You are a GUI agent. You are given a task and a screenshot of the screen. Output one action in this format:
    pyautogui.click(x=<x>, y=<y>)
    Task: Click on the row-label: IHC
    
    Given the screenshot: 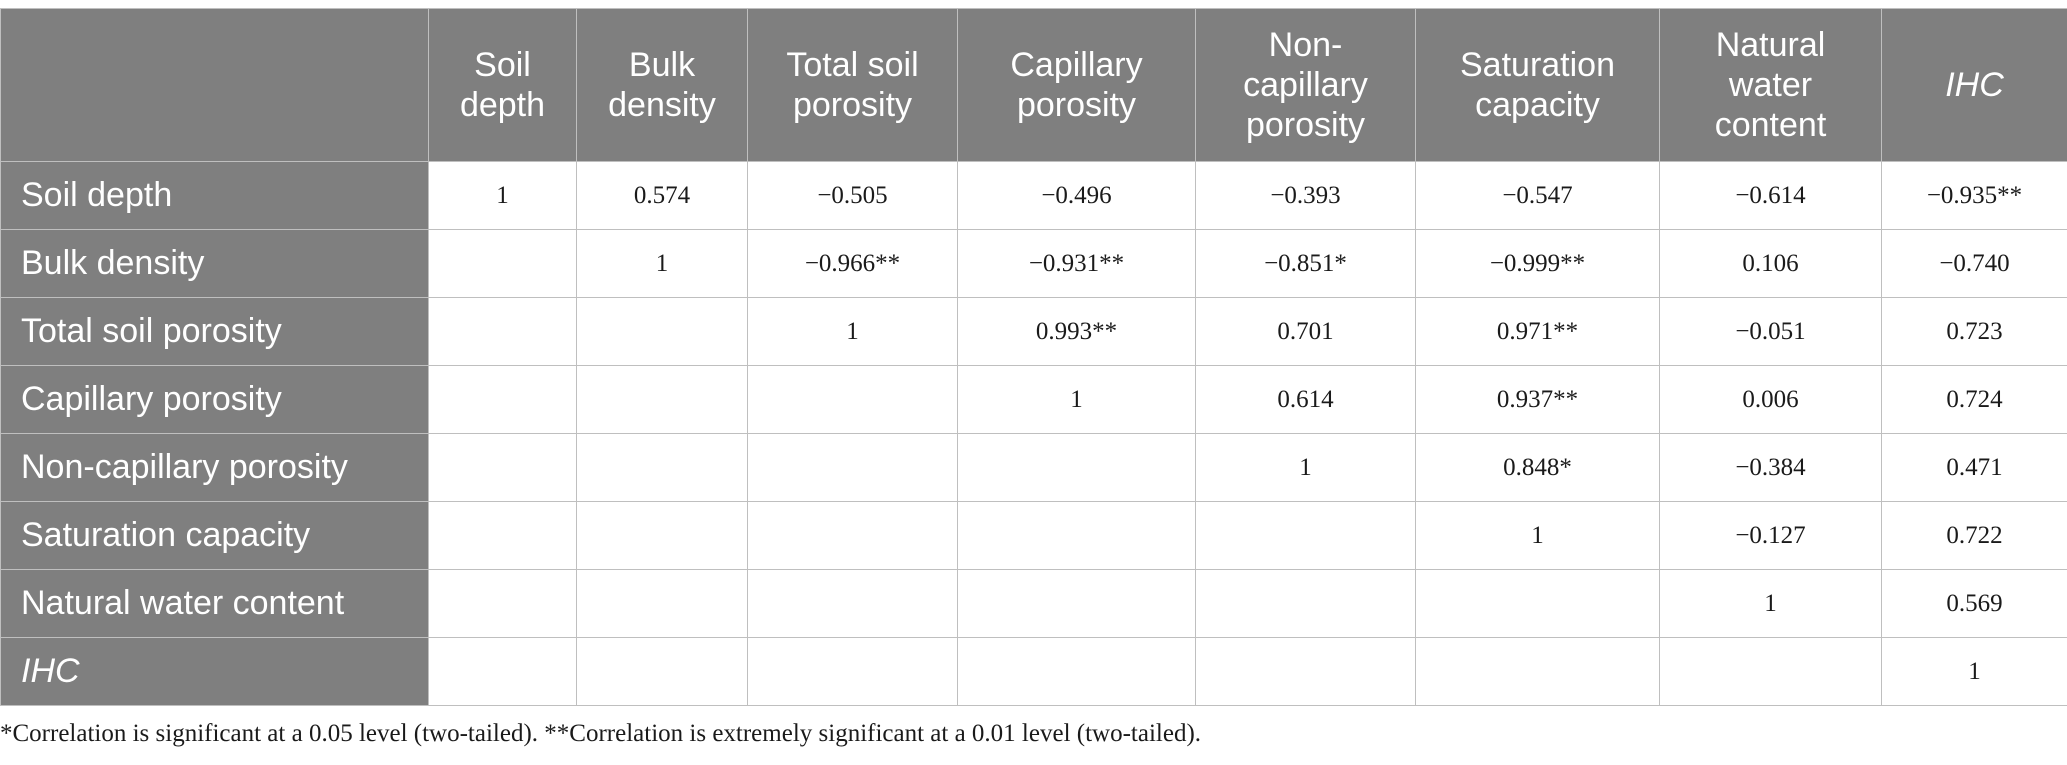 What is the action you would take?
    pyautogui.click(x=214, y=671)
    